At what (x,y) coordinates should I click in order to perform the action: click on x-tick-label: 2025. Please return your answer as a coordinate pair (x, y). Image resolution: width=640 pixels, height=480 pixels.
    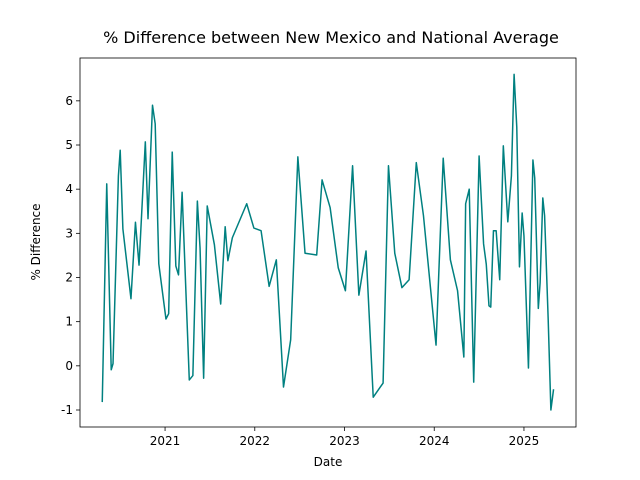
    Looking at the image, I should click on (524, 441).